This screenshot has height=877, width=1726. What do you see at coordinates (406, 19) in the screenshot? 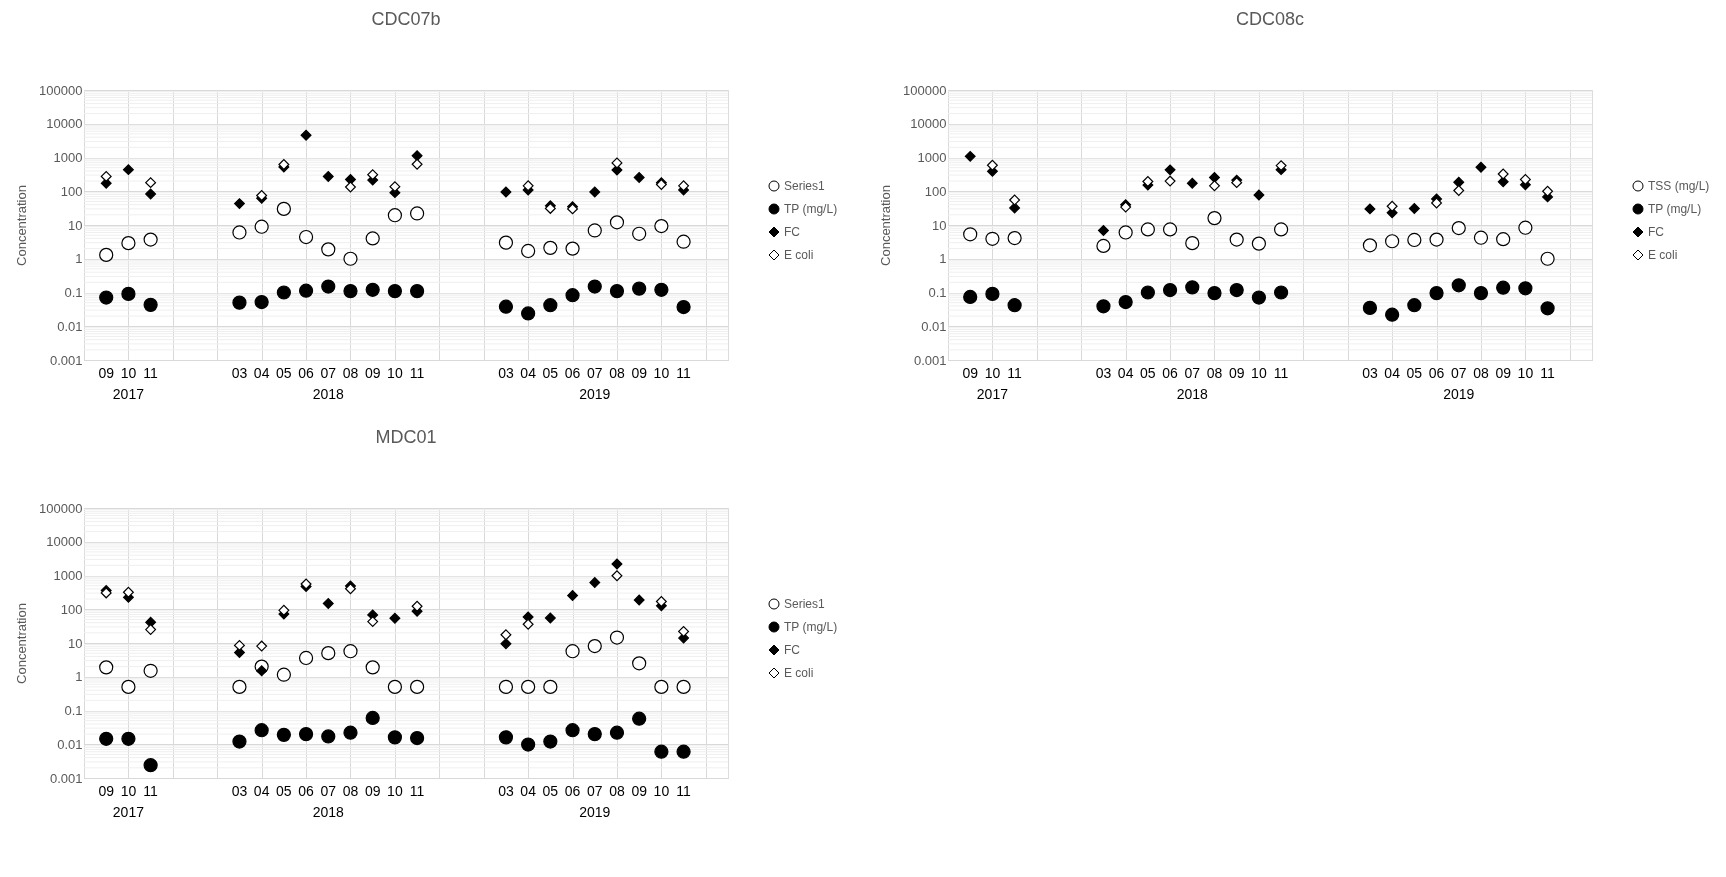
I see `chart-title: CDC07b` at bounding box center [406, 19].